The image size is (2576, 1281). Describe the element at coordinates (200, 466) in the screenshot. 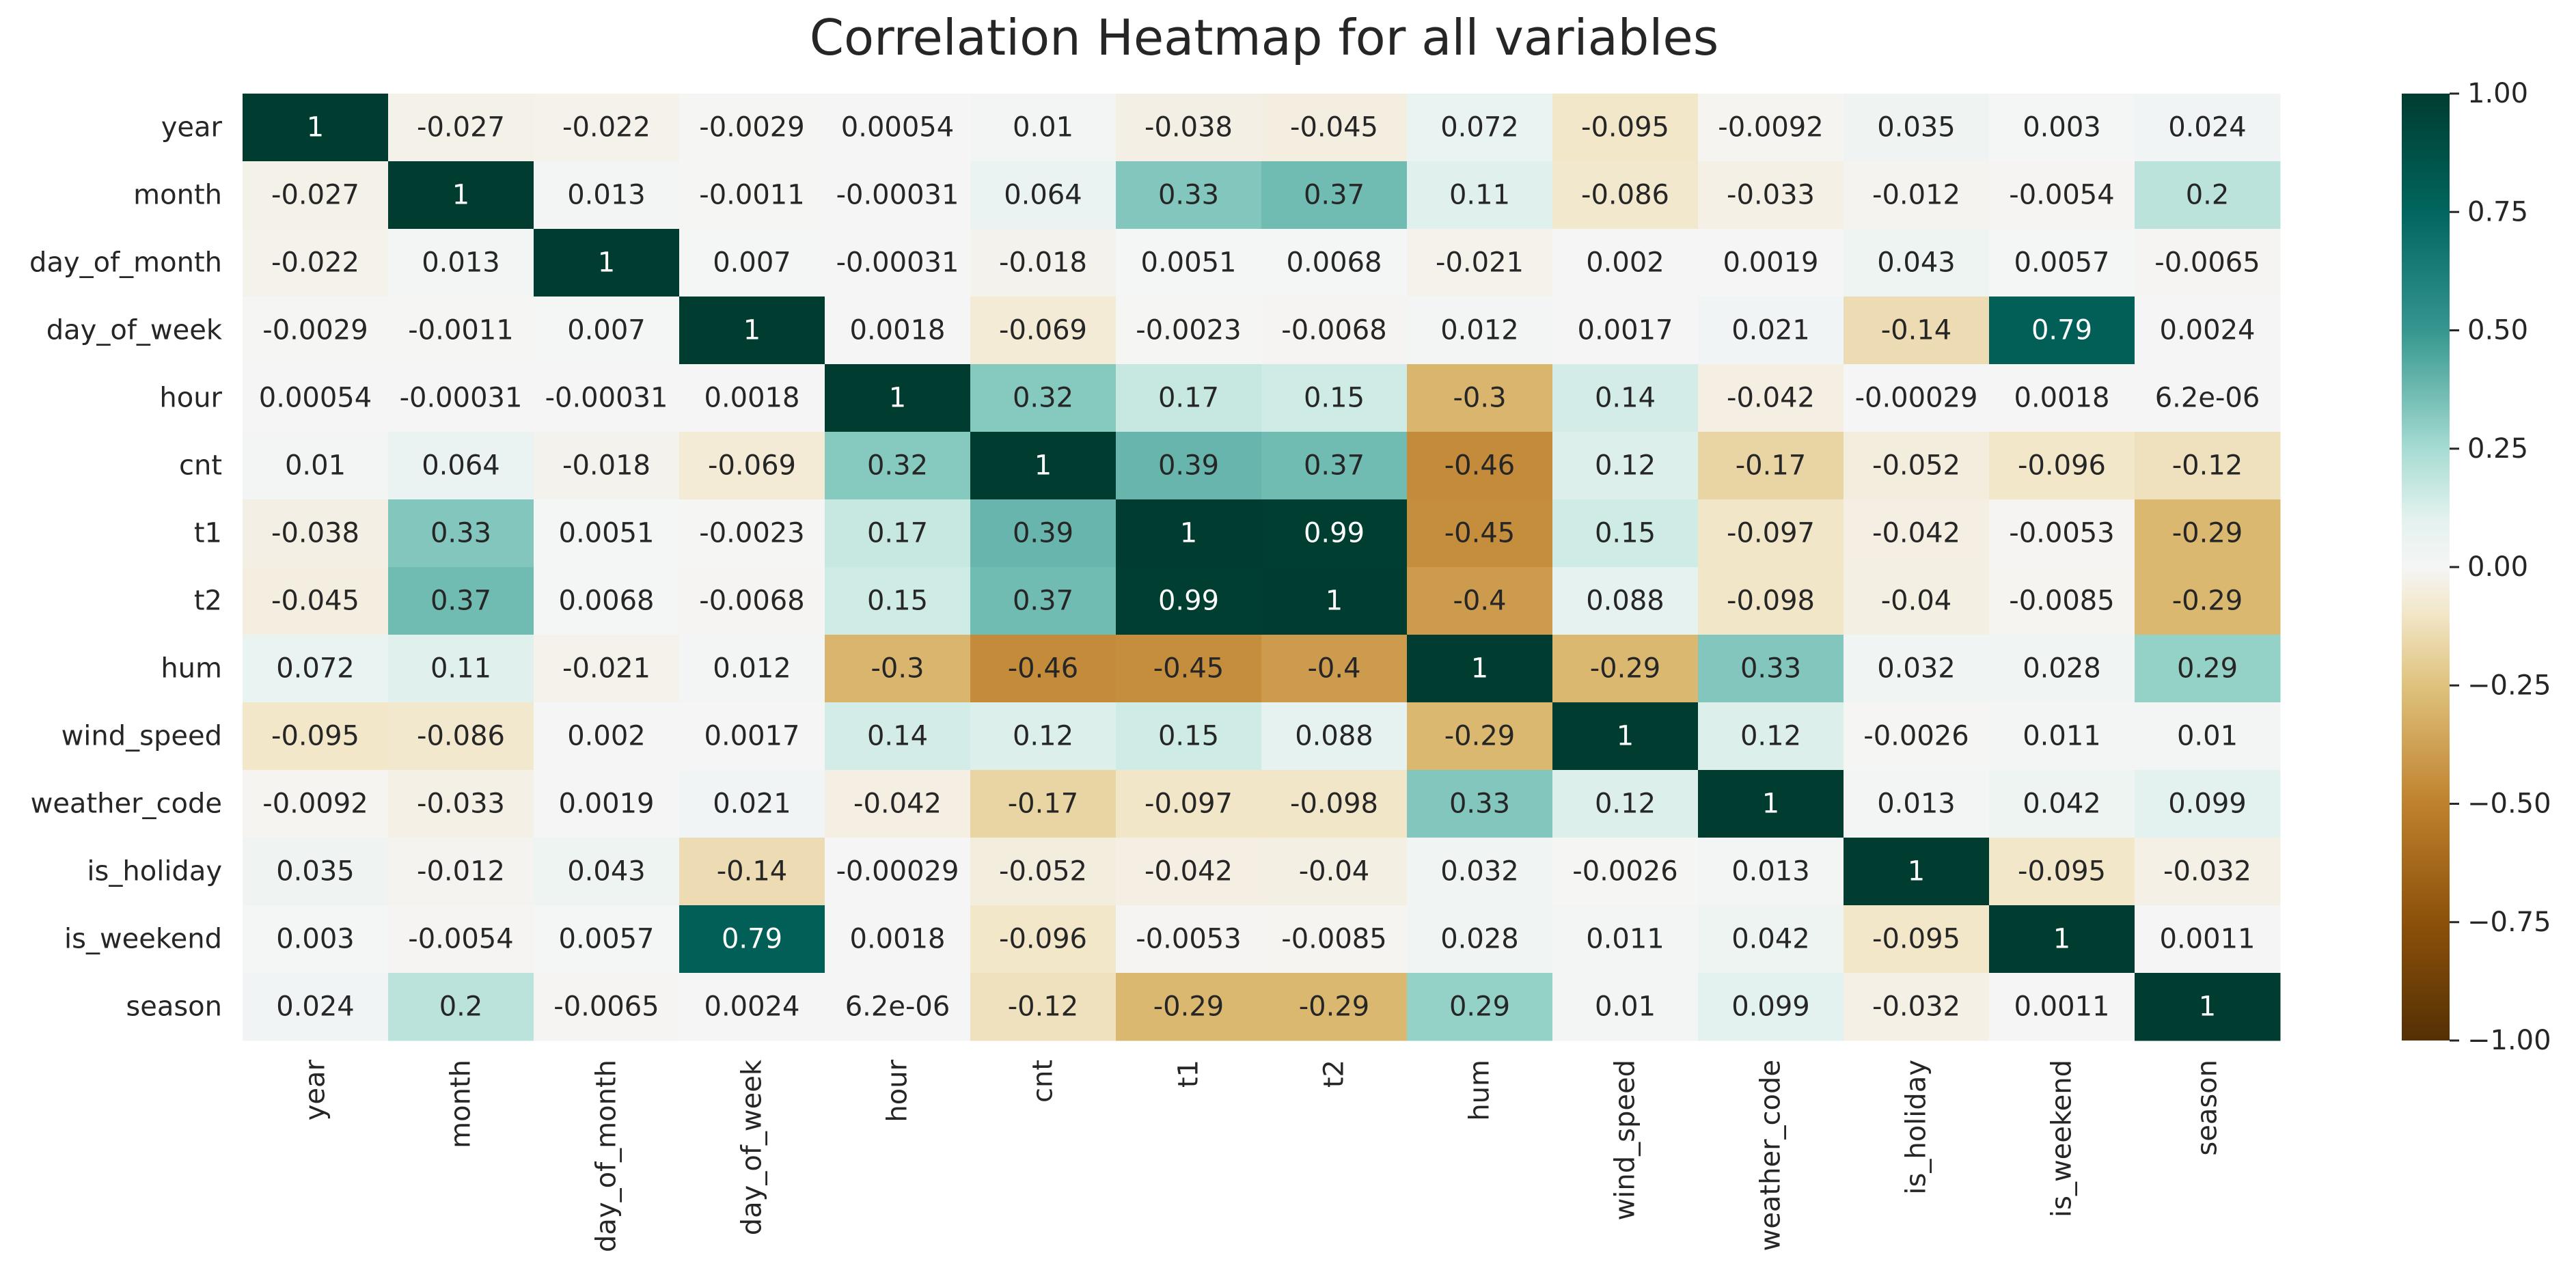

I see `y-tick-label: cnt` at that location.